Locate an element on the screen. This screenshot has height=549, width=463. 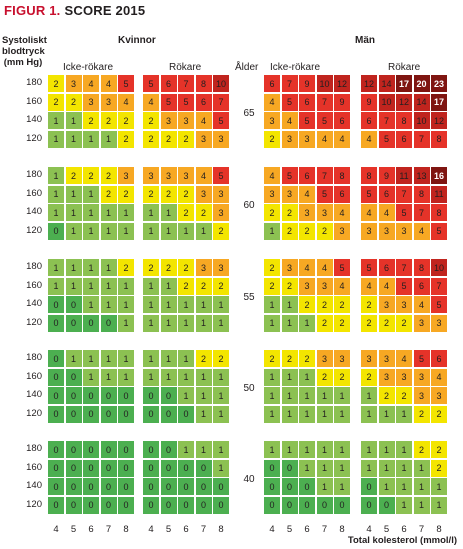
bp-row-label: 120 is located at coordinates (34, 138).